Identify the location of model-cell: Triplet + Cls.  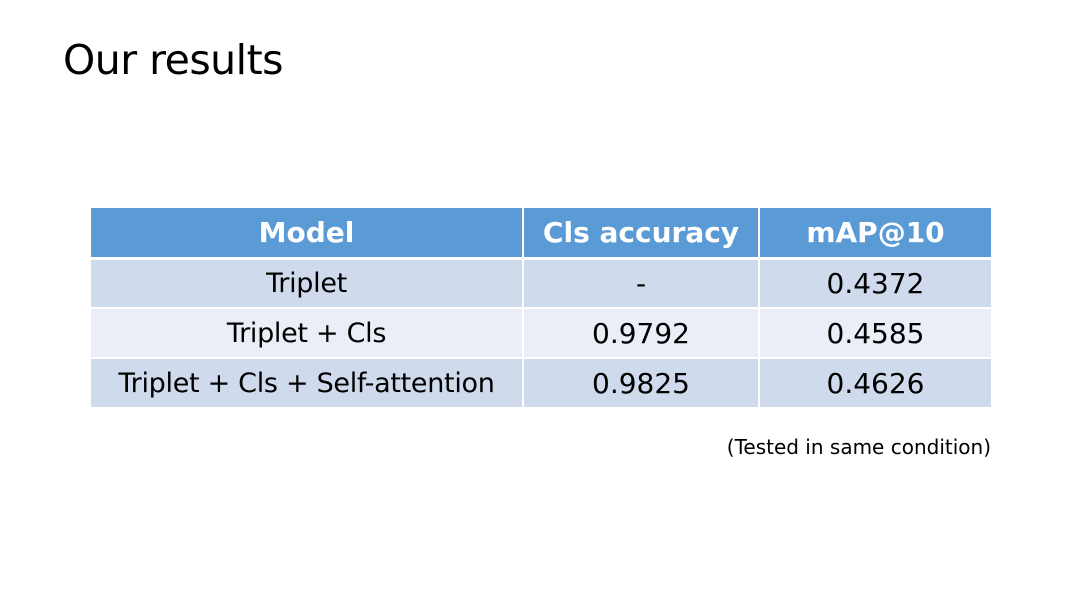
(307, 333).